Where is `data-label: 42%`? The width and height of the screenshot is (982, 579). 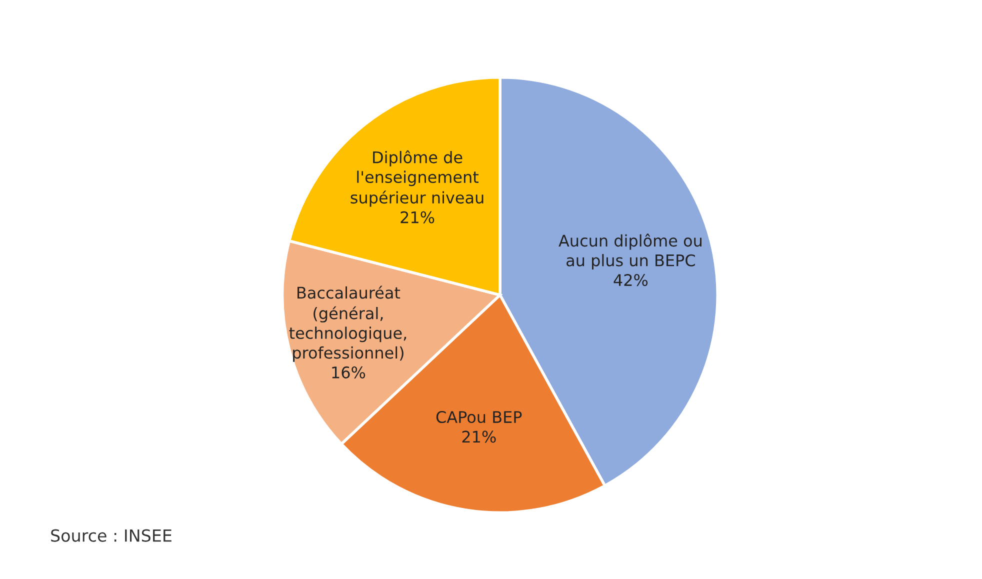
data-label: 42% is located at coordinates (631, 280).